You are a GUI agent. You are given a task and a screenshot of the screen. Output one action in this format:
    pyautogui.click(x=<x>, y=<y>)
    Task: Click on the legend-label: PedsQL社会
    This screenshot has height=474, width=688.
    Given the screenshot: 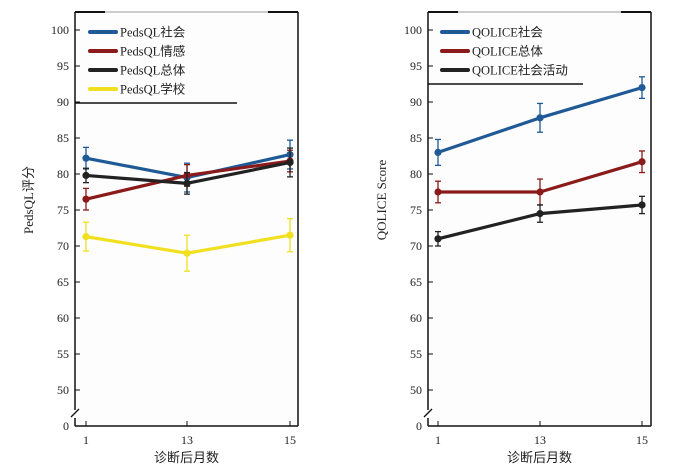 What is the action you would take?
    pyautogui.click(x=153, y=32)
    